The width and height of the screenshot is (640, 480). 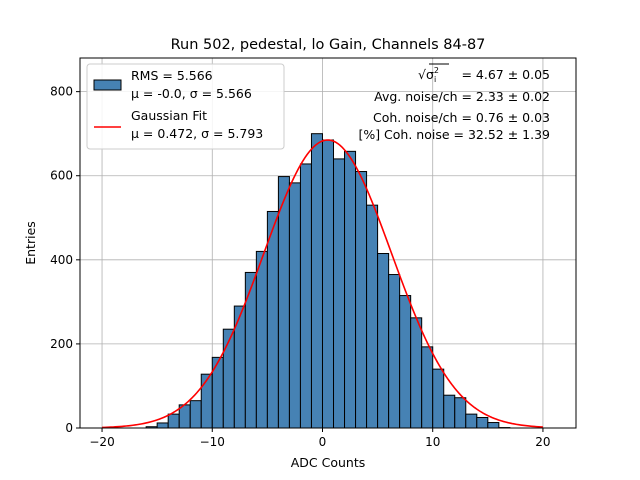 I want to click on x-tick-label: −20, so click(x=101, y=442).